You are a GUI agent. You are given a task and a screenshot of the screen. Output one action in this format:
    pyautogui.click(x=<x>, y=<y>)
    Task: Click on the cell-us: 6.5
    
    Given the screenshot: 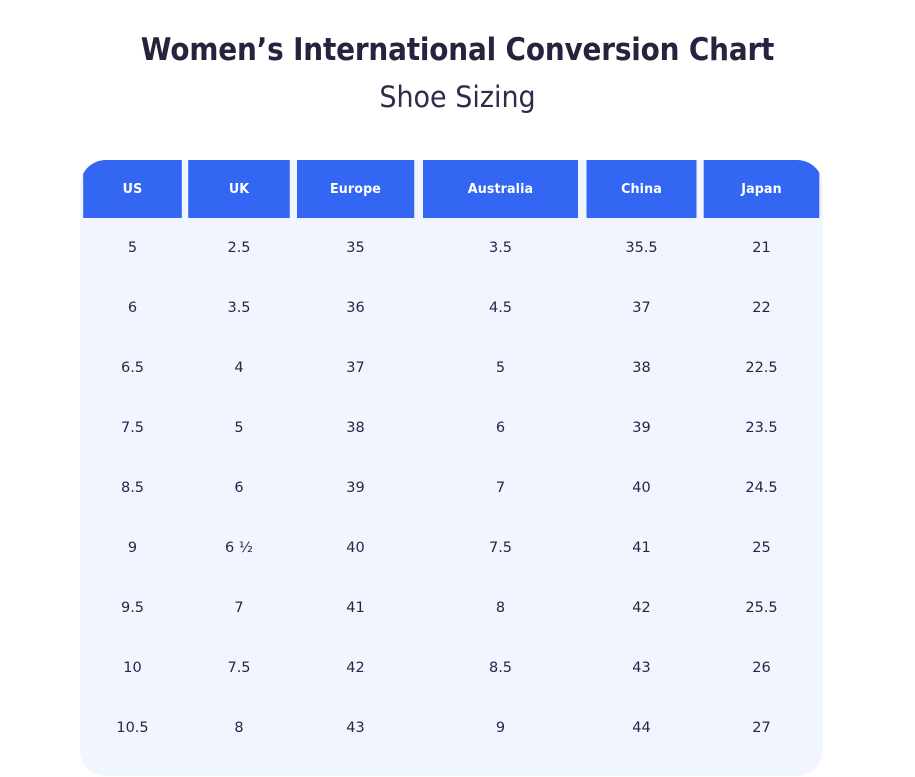 What is the action you would take?
    pyautogui.click(x=132, y=368)
    